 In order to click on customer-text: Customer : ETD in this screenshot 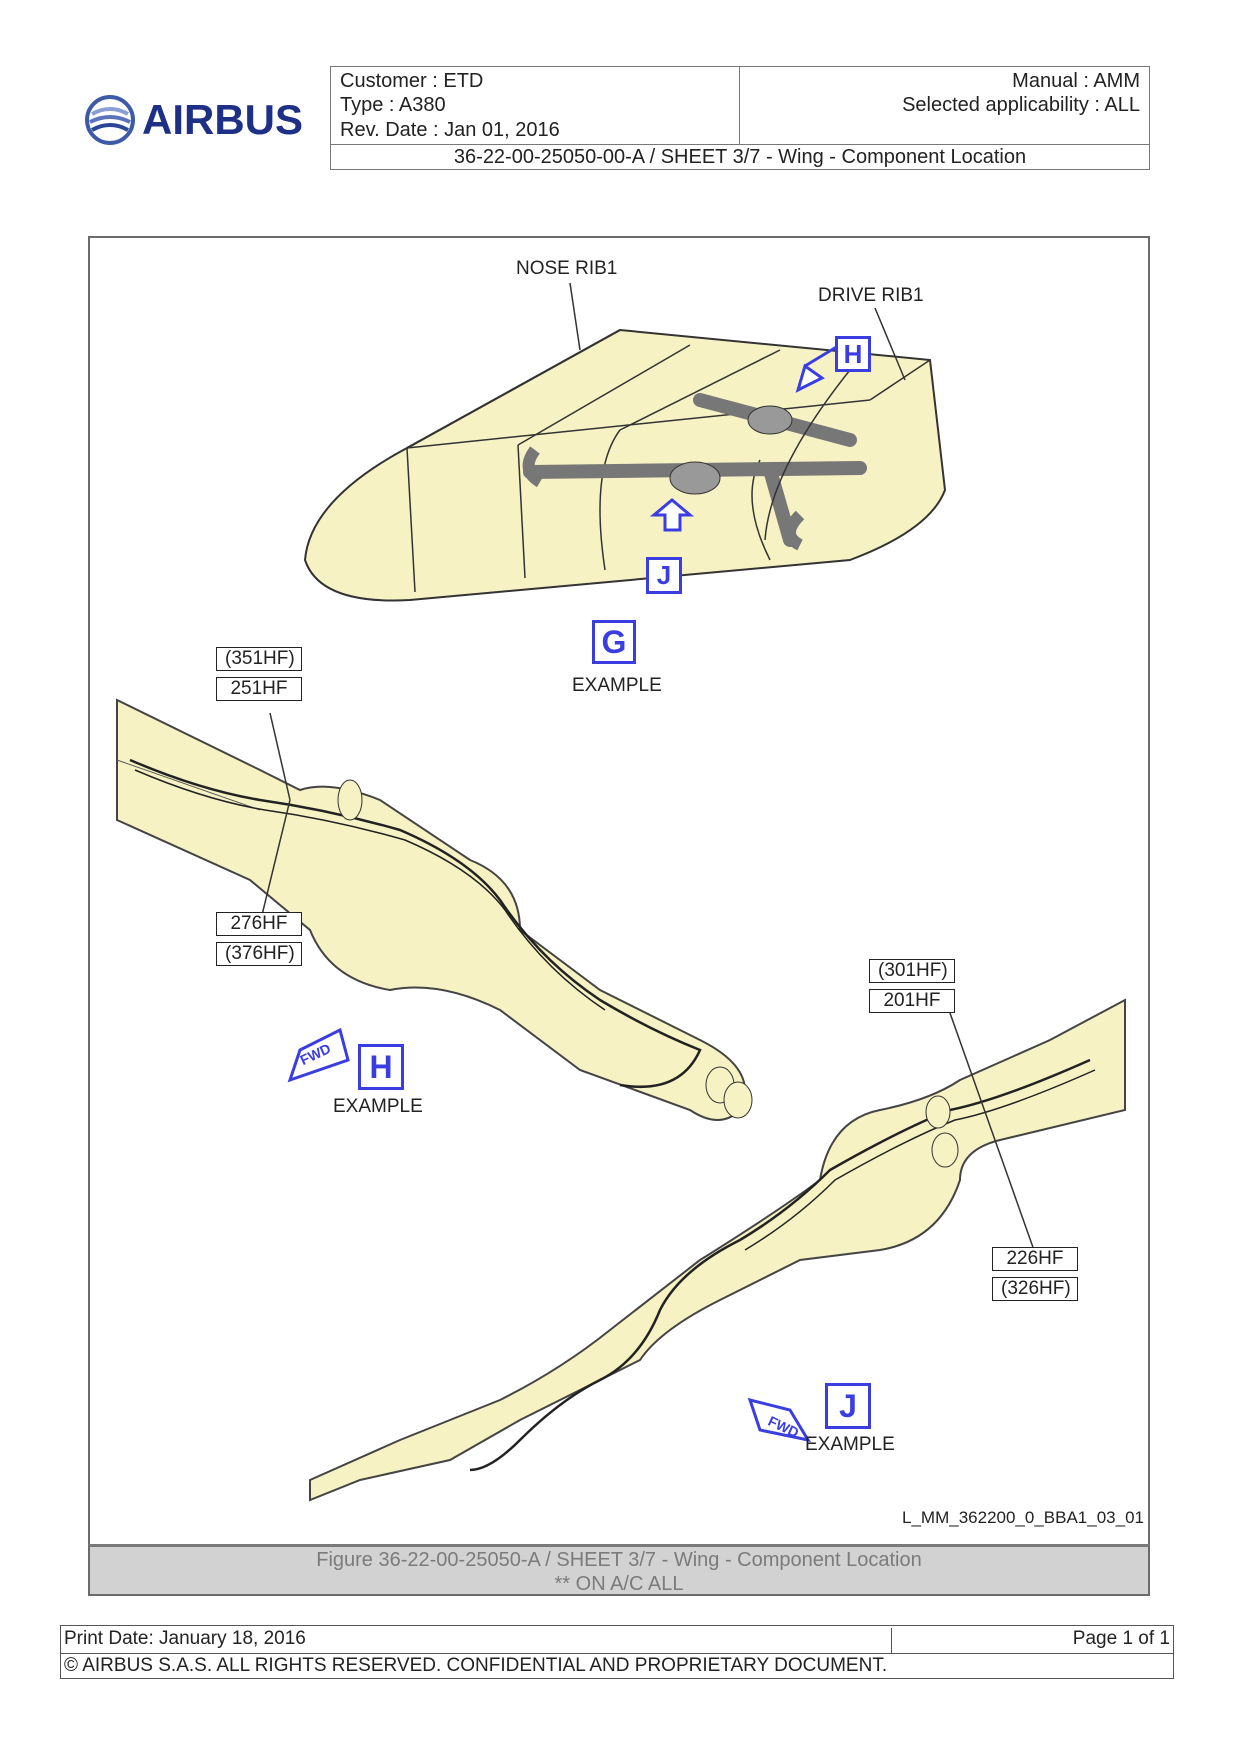, I will do `click(412, 81)`.